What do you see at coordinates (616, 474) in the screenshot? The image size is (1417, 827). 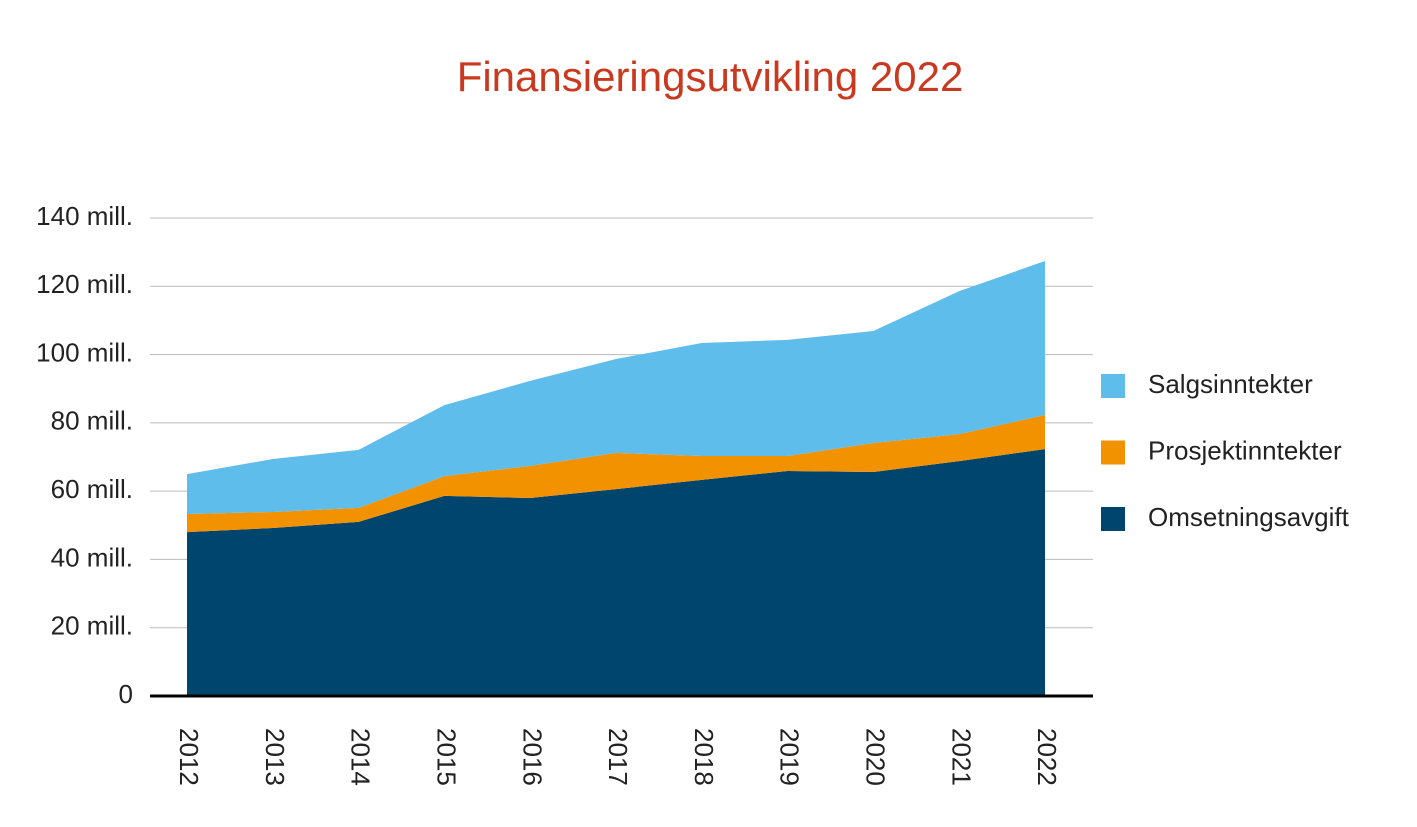 I see `area` at bounding box center [616, 474].